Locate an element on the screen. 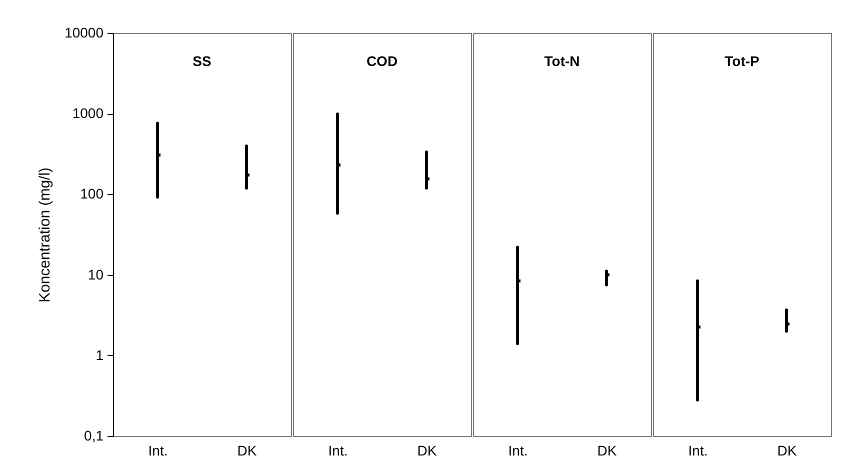  y-tick-label: 100 is located at coordinates (92, 194).